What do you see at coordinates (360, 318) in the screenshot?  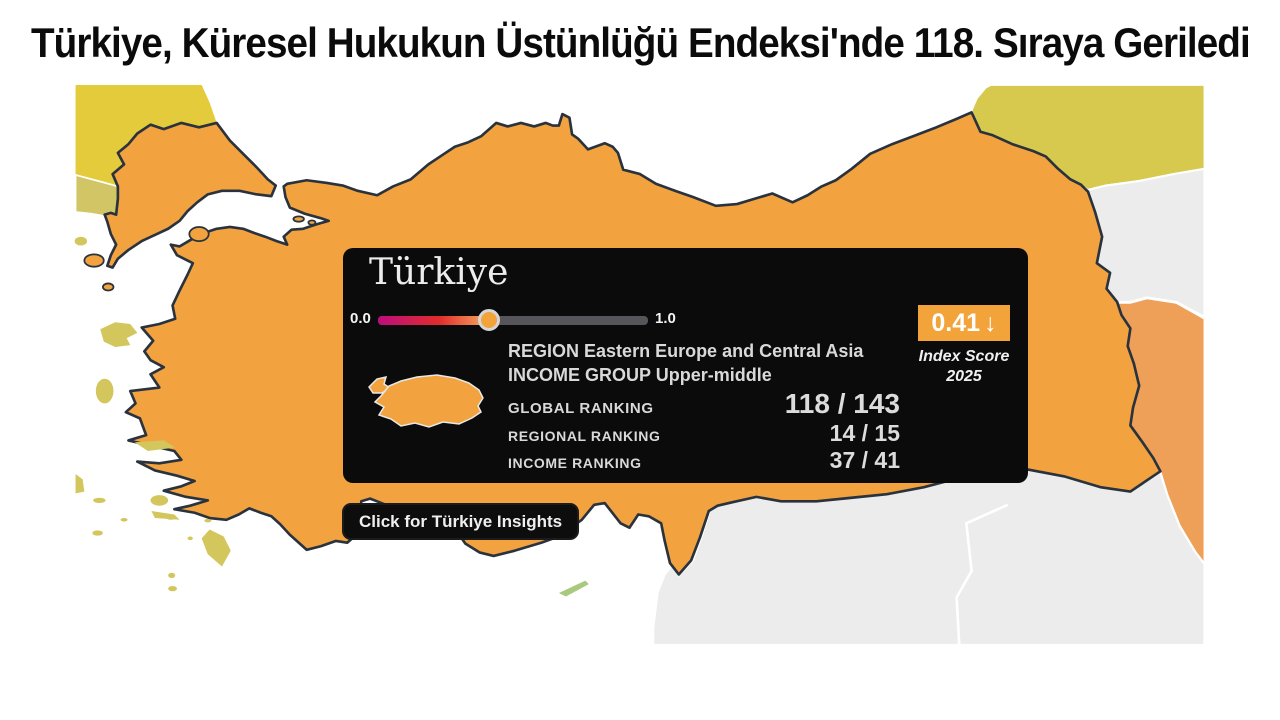 I see `scale-min-label: 0.0` at bounding box center [360, 318].